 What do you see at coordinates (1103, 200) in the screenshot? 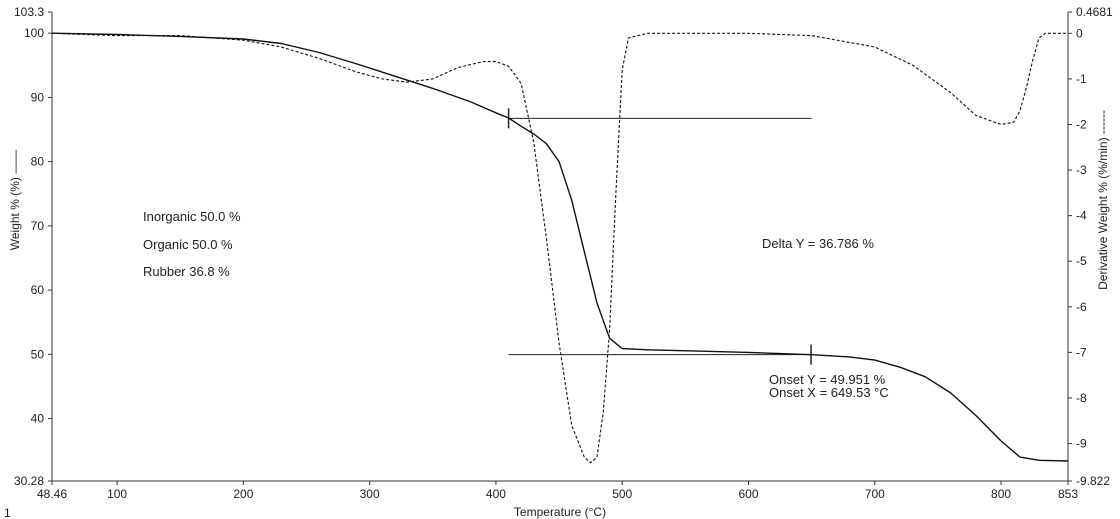
I see `y-right-axis-title: Derivative Weight % (%/min) ------` at bounding box center [1103, 200].